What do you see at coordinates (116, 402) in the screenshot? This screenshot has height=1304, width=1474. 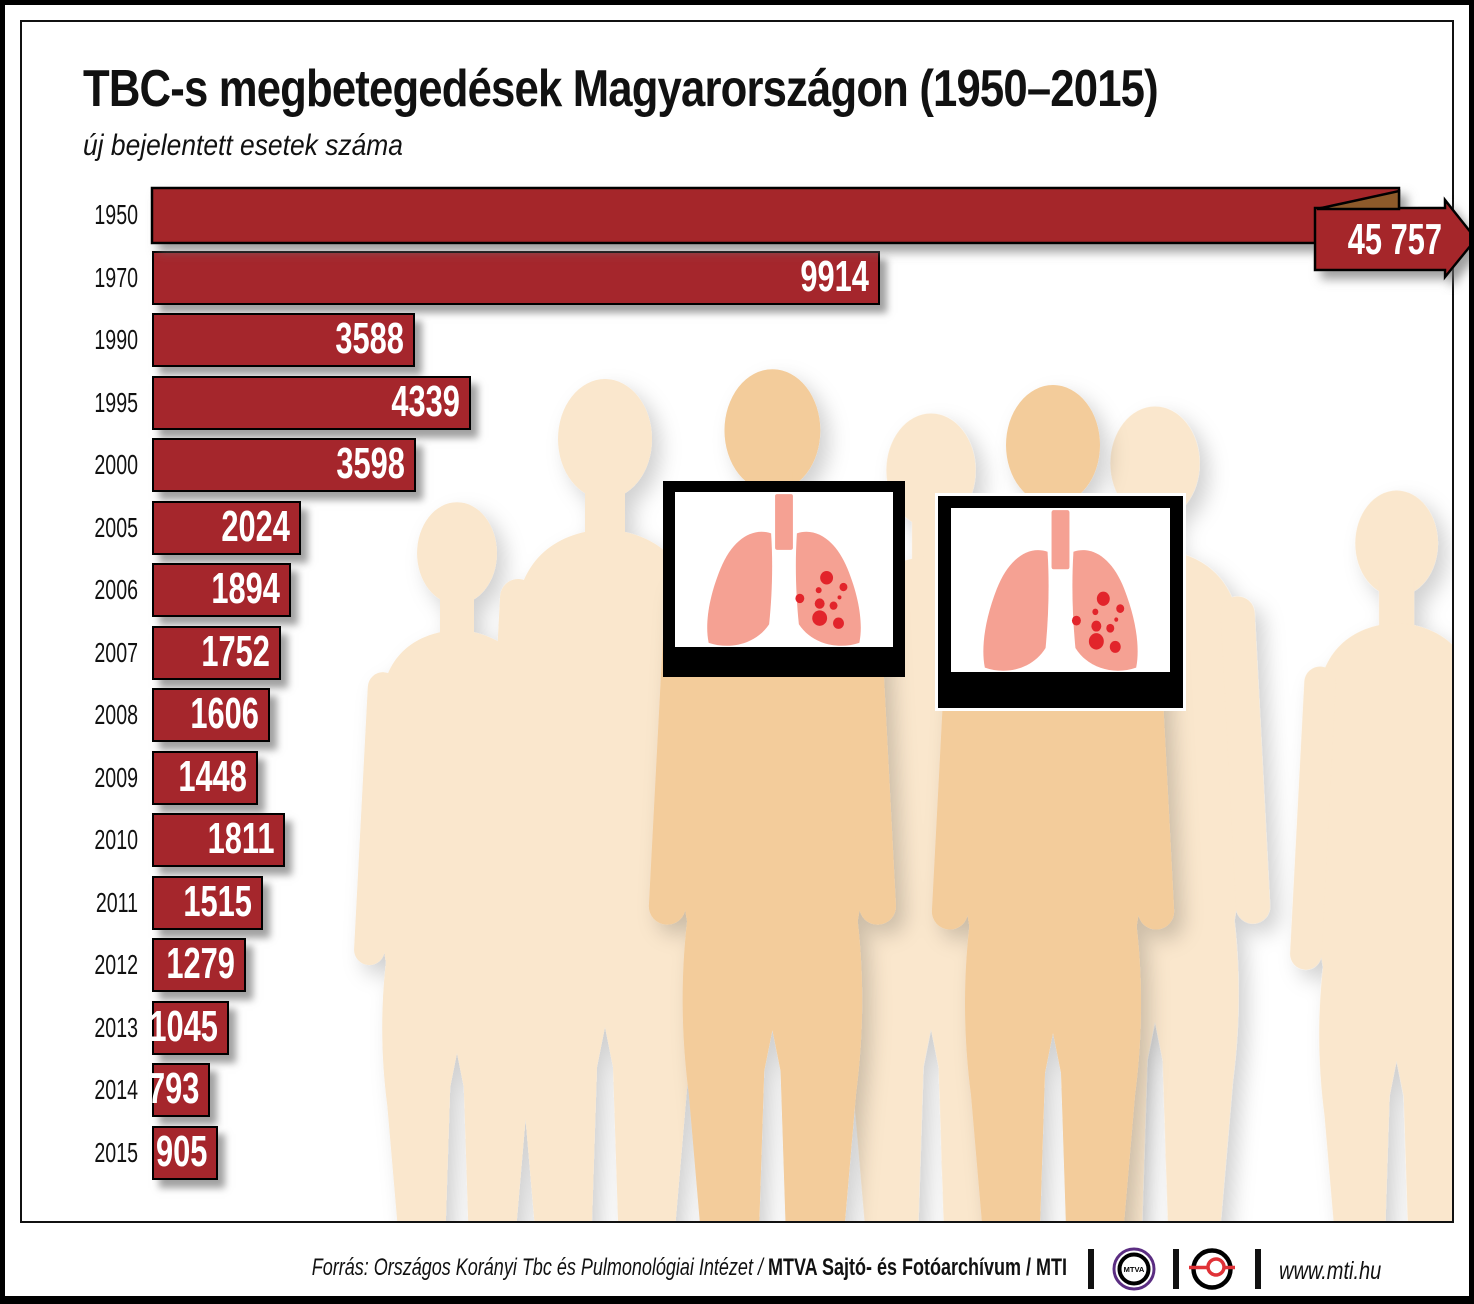 I see `year-label-1995: 1995` at bounding box center [116, 402].